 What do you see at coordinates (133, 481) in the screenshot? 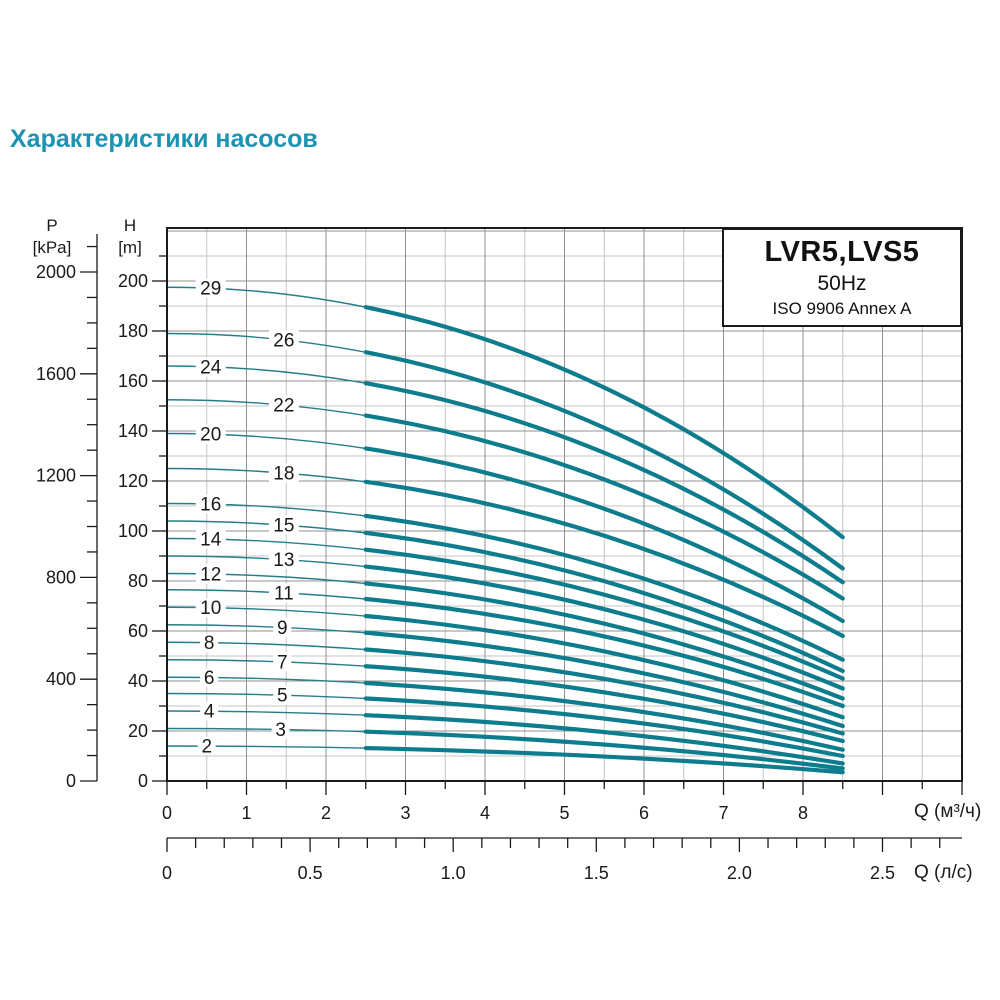
I see `svg-text: 120` at bounding box center [133, 481].